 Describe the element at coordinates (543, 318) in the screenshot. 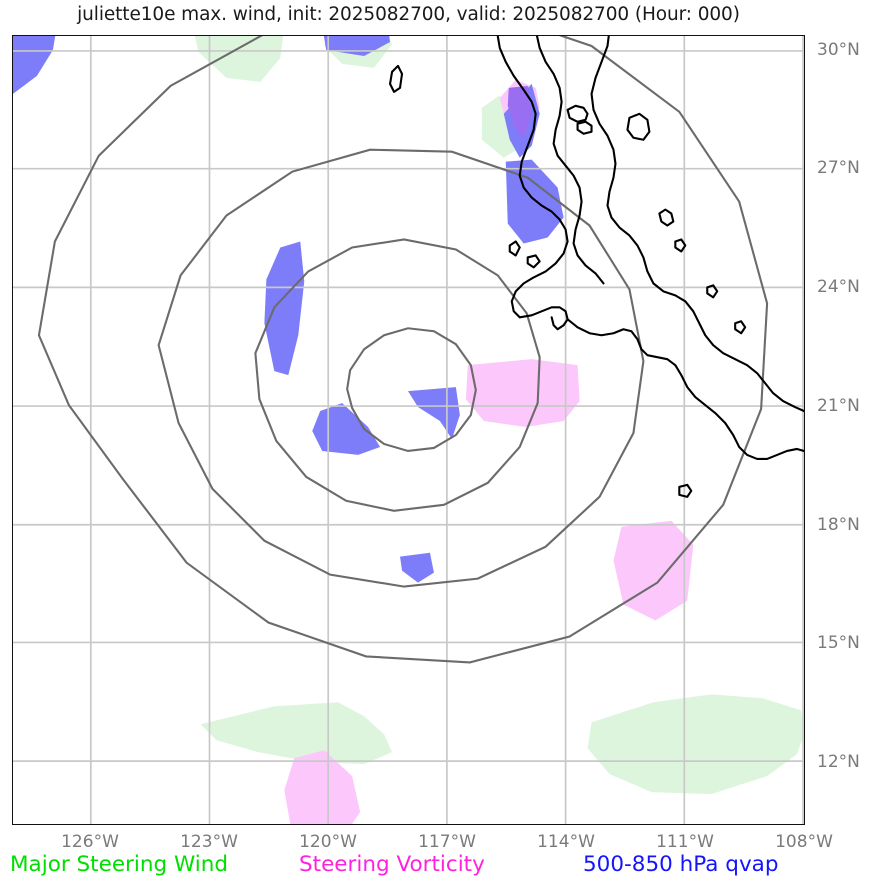

I see `coastline-baja-cape` at that location.